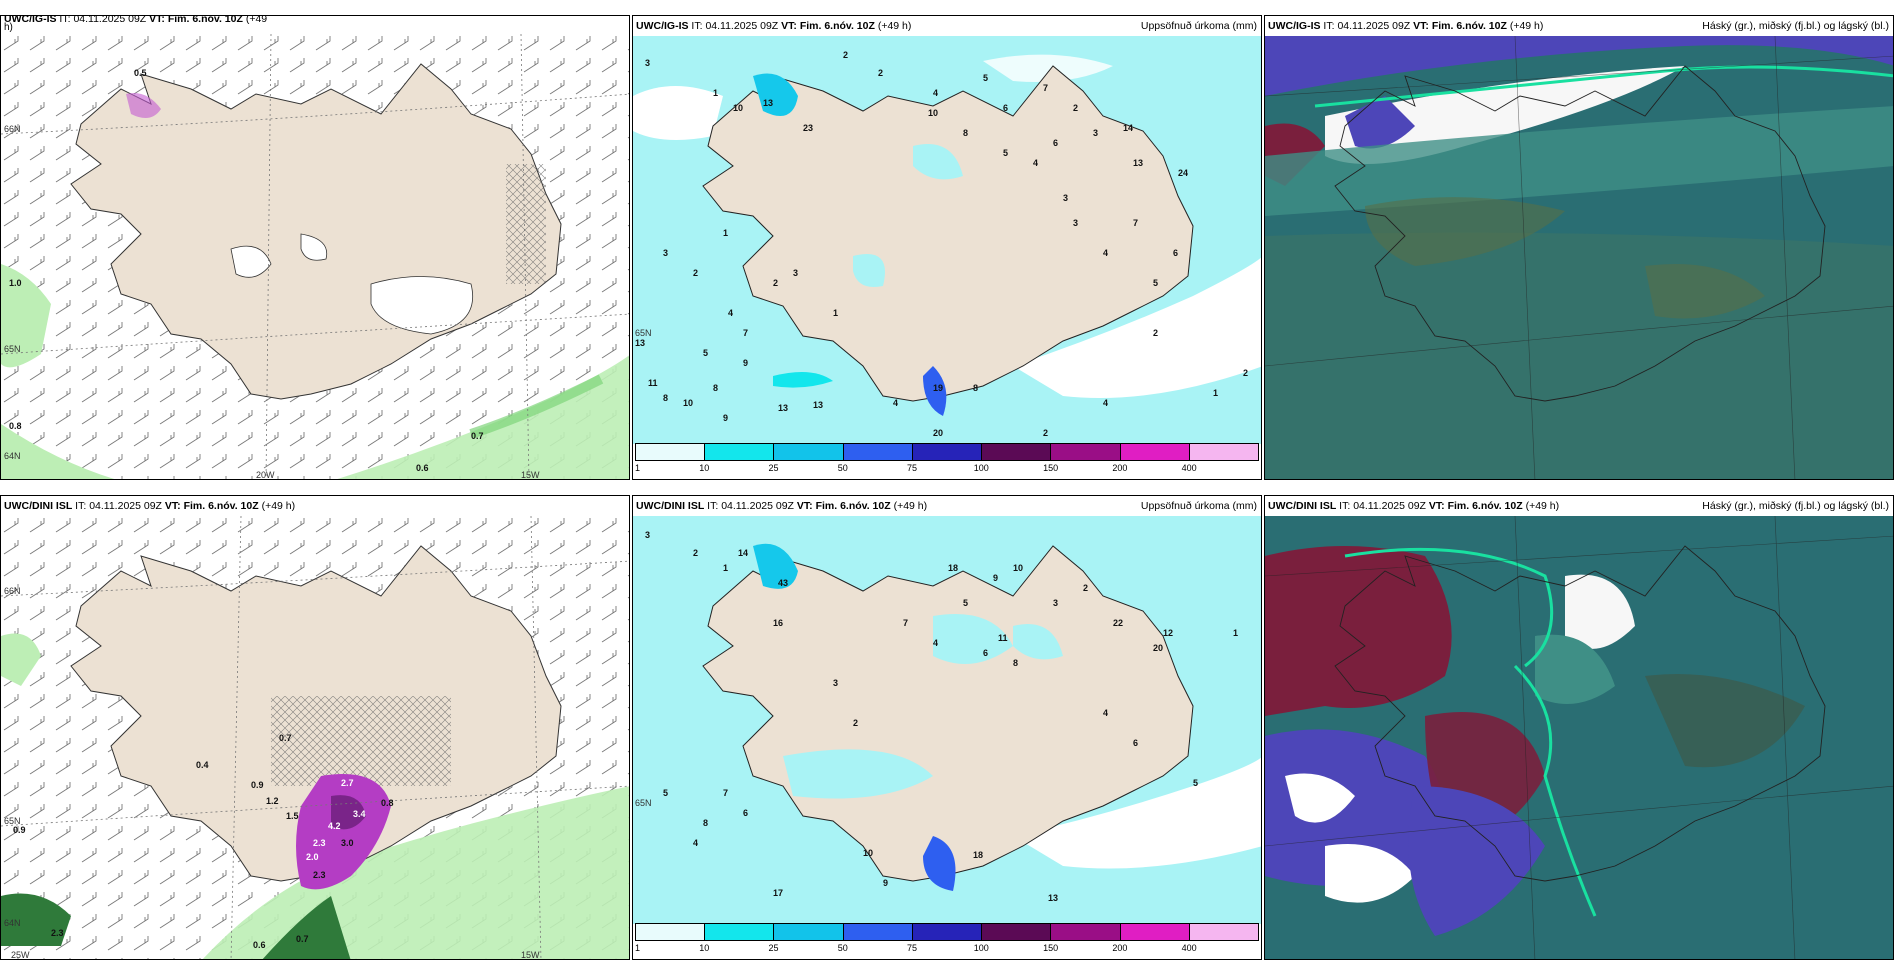  I want to click on svg-text: 17, so click(778, 893).